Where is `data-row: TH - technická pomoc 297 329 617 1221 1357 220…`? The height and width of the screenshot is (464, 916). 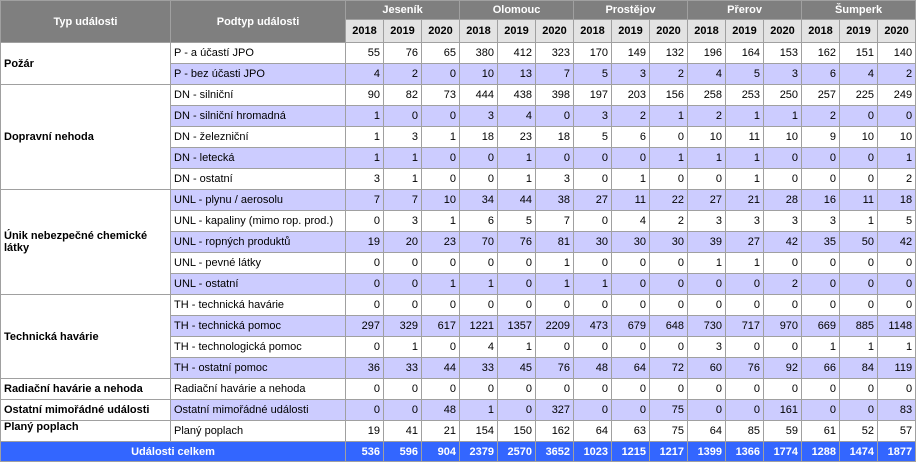 data-row: TH - technická pomoc 297 329 617 1221 1357 220… is located at coordinates (458, 326).